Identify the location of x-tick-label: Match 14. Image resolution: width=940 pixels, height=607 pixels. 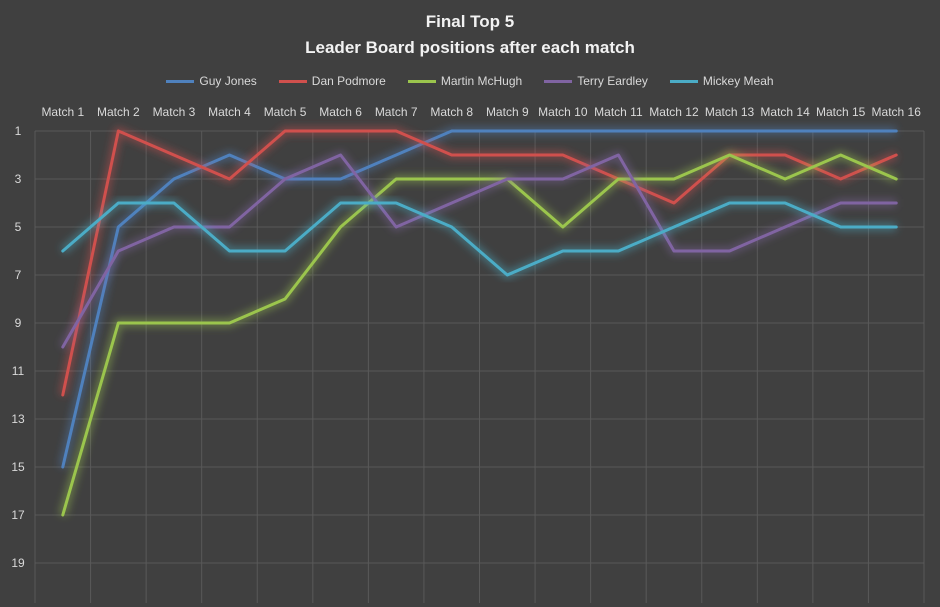
(785, 112).